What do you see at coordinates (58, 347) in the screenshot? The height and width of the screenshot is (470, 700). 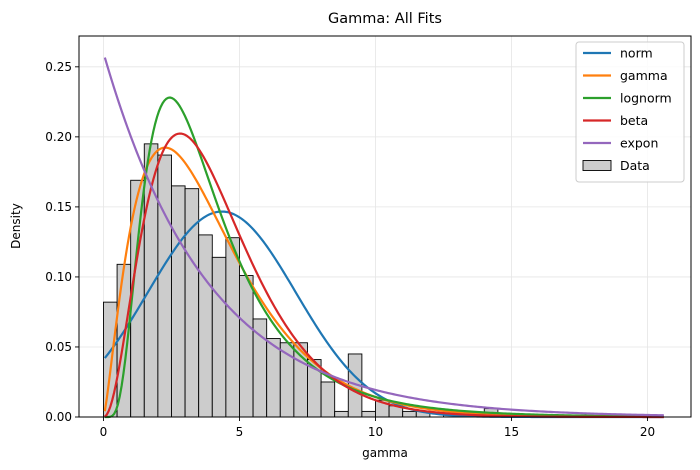 I see `y-tick-label: 0.05` at bounding box center [58, 347].